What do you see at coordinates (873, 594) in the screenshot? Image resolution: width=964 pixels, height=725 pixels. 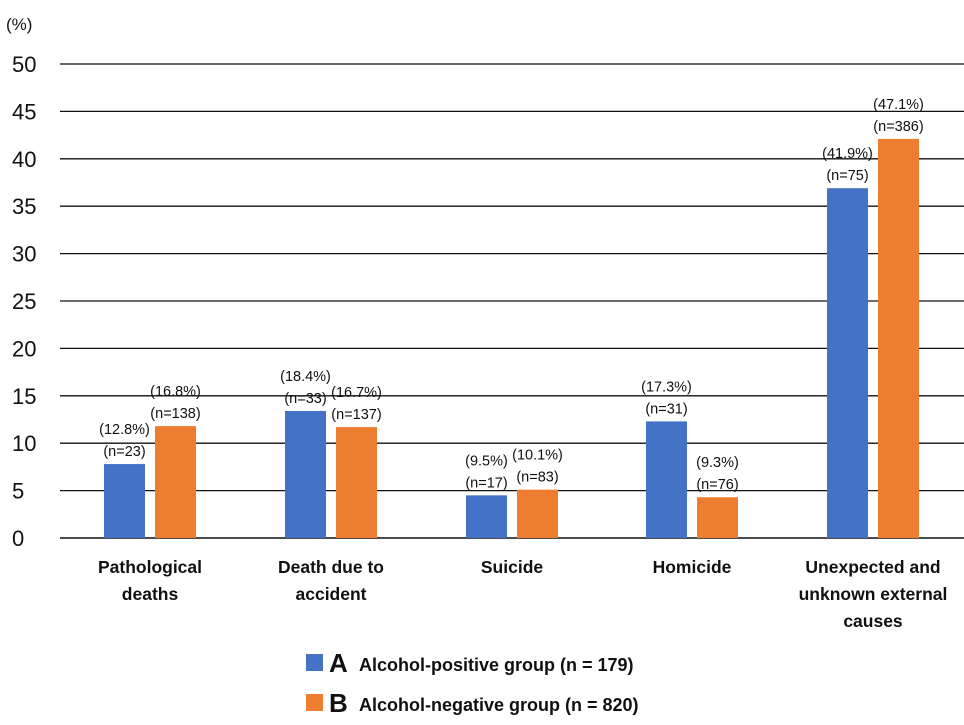 I see `category-label: unknown external` at bounding box center [873, 594].